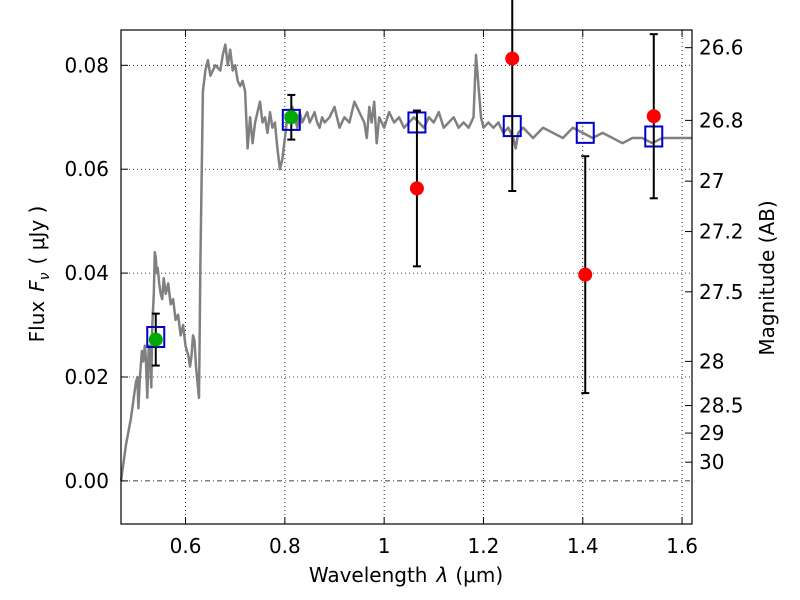 The width and height of the screenshot is (800, 600). What do you see at coordinates (86, 169) in the screenshot?
I see `y-tick-label: 0.06` at bounding box center [86, 169].